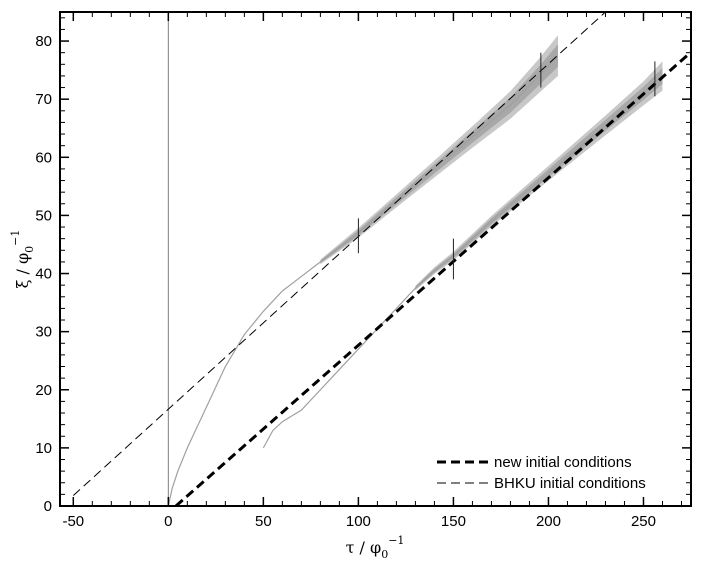  What do you see at coordinates (43, 274) in the screenshot?
I see `y-tick-label: 40` at bounding box center [43, 274].